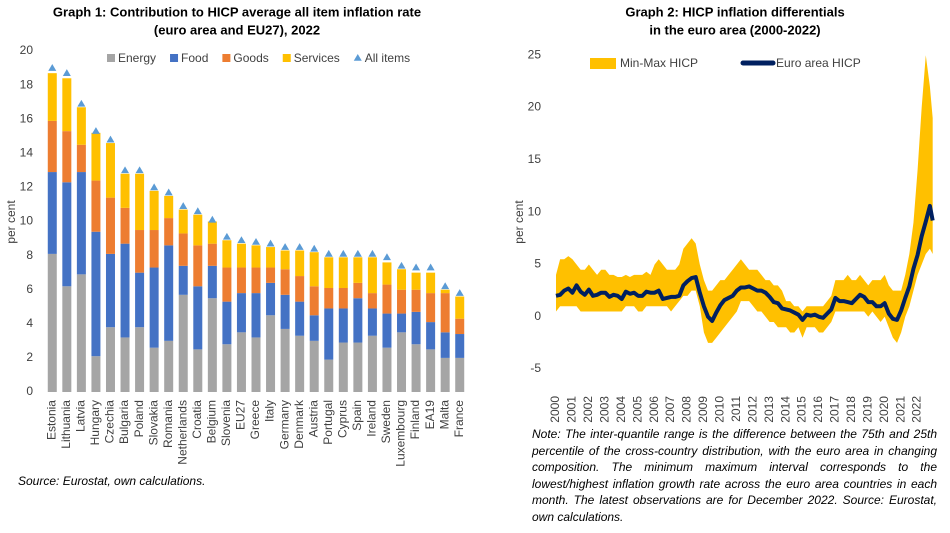 The width and height of the screenshot is (950, 533). Describe the element at coordinates (29, 323) in the screenshot. I see `y-tick-label: 4` at that location.